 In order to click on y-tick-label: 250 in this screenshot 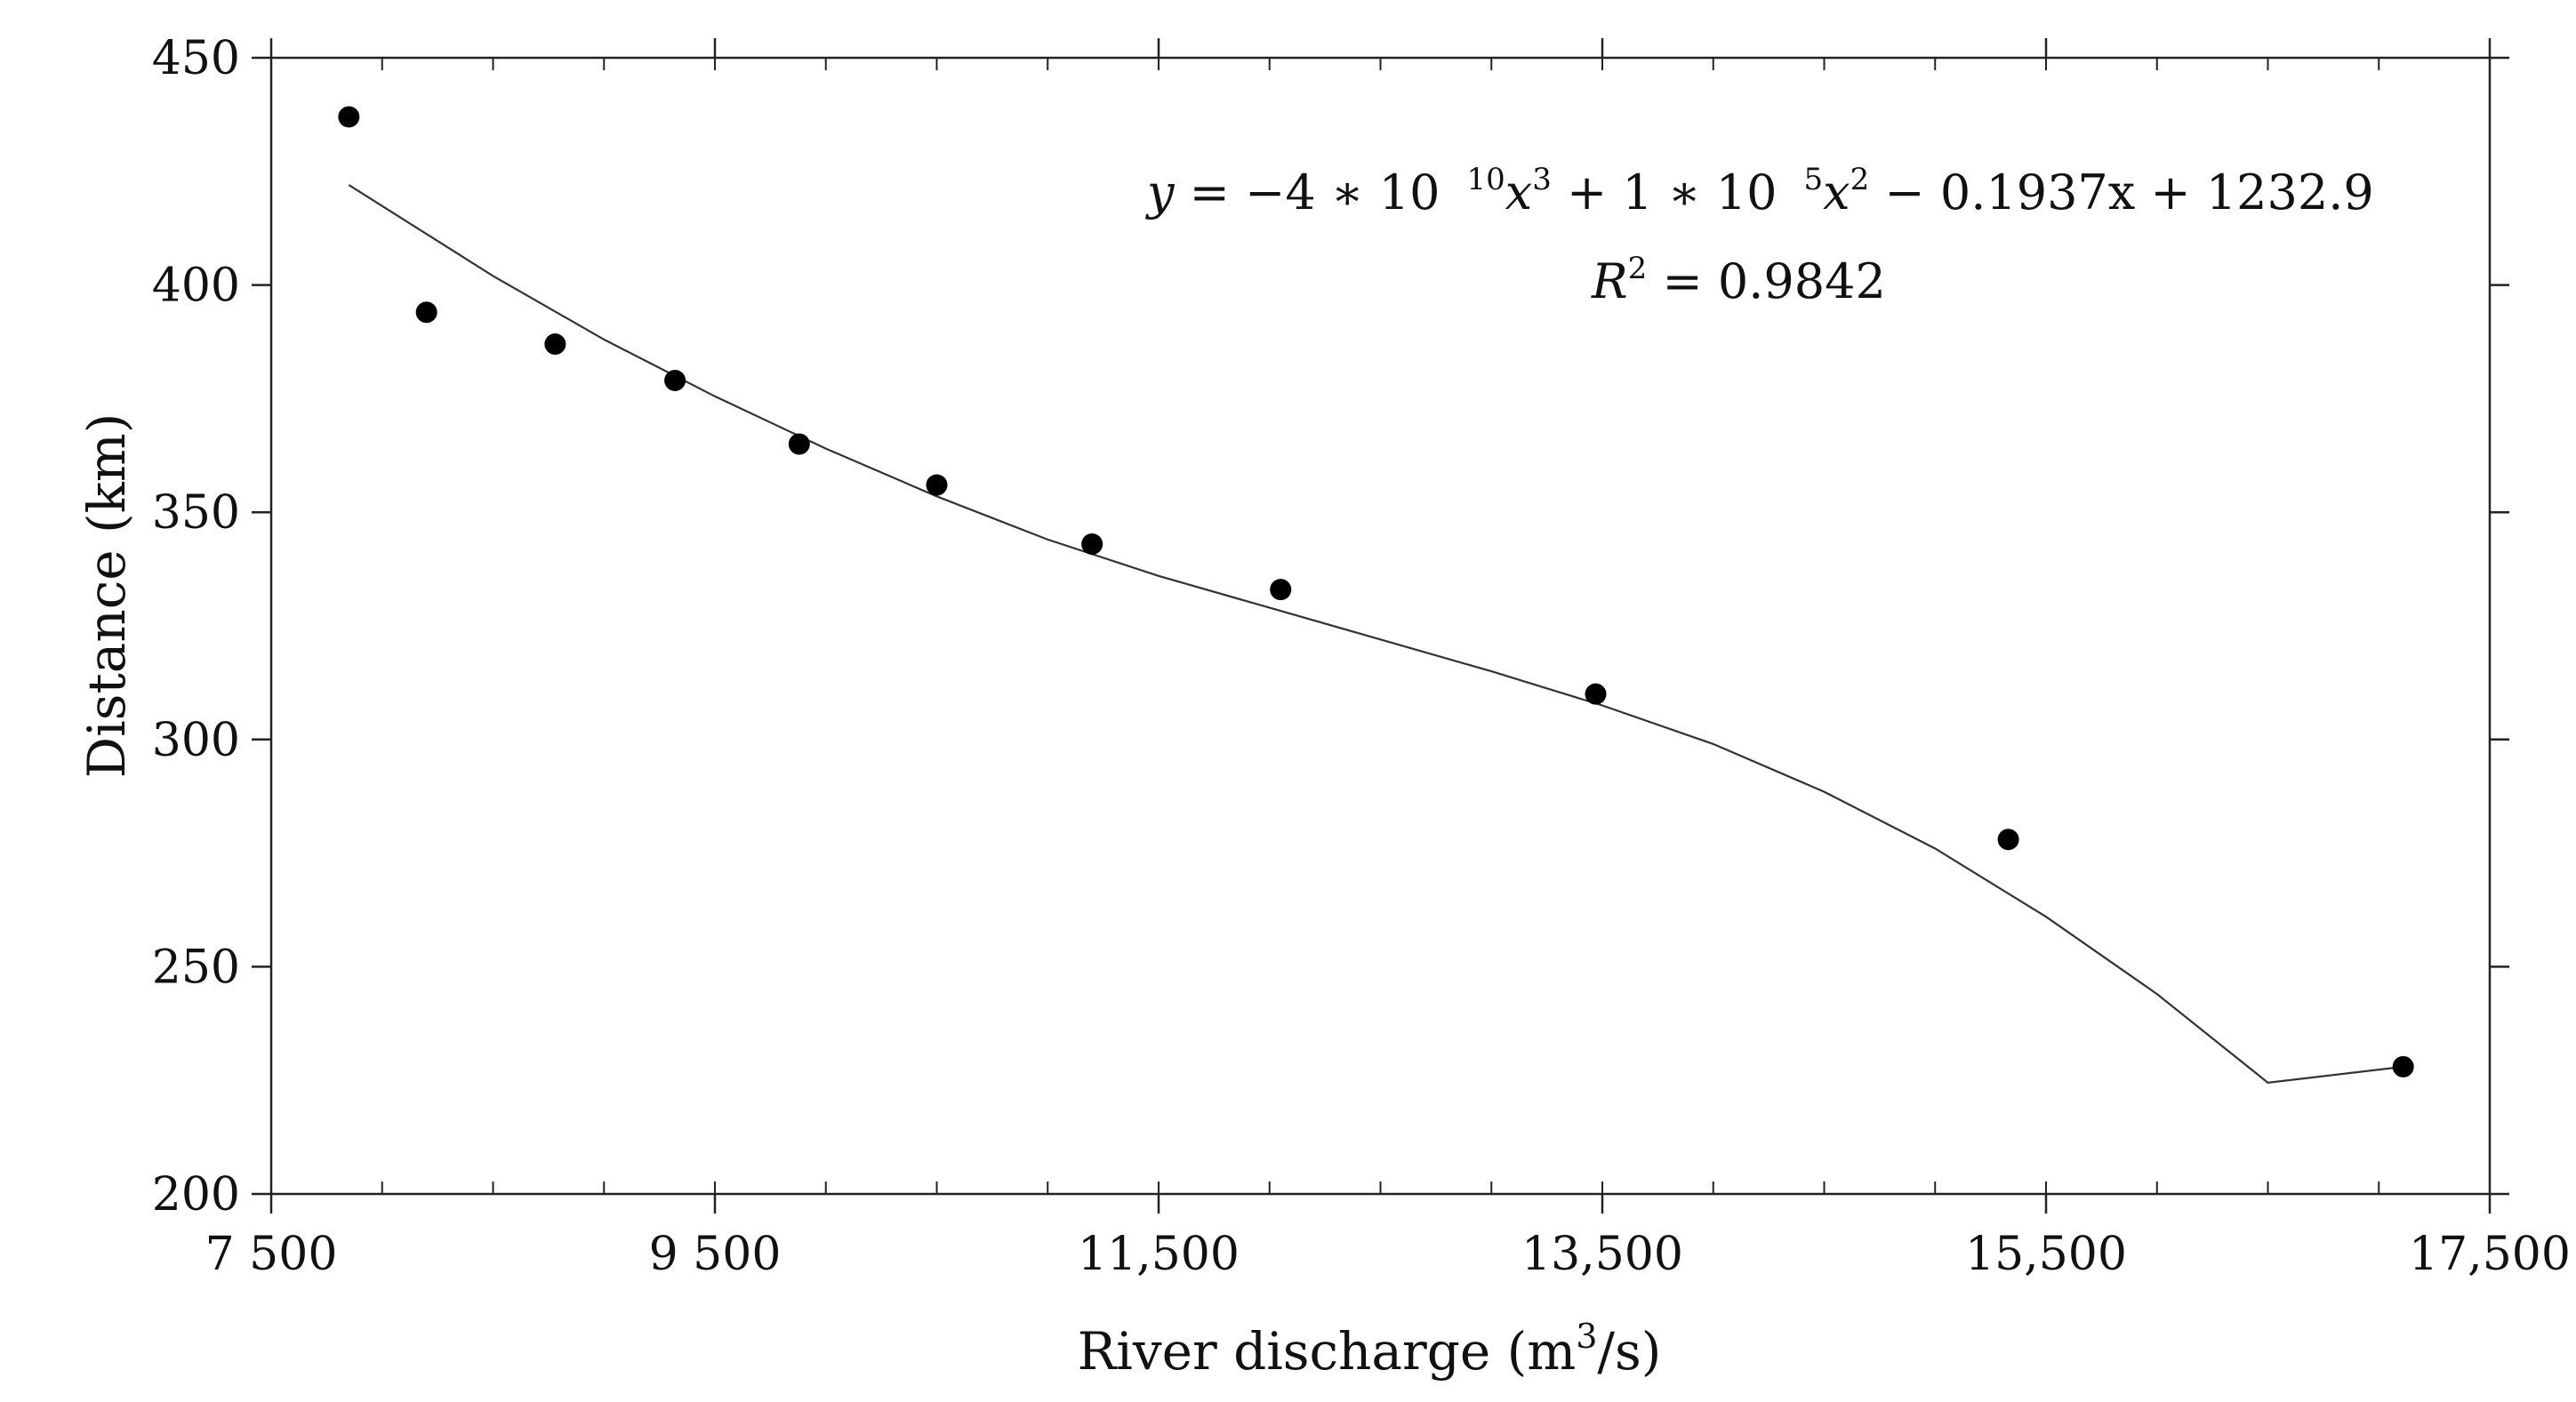, I will do `click(196, 967)`.